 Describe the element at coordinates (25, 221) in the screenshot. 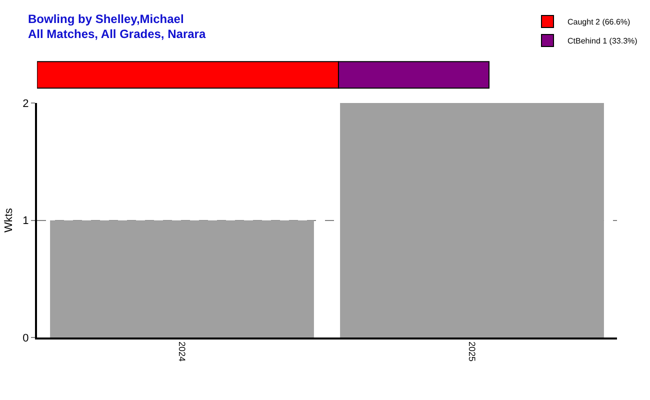

I see `y-tick-label: 1` at that location.